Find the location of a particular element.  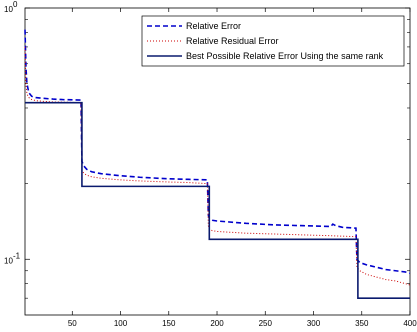

legend-box is located at coordinates (273, 41).